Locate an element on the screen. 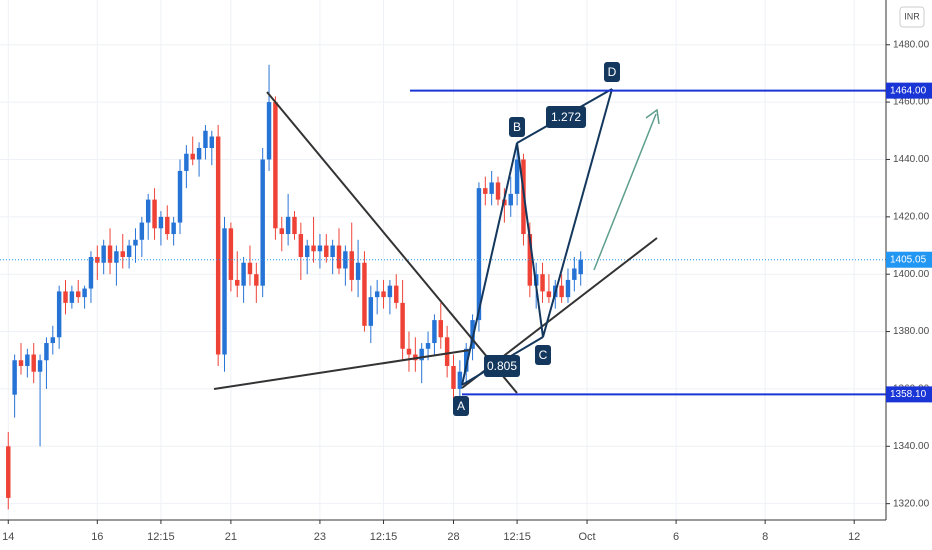 The image size is (932, 550). x-tick-label: 28 is located at coordinates (453, 537).